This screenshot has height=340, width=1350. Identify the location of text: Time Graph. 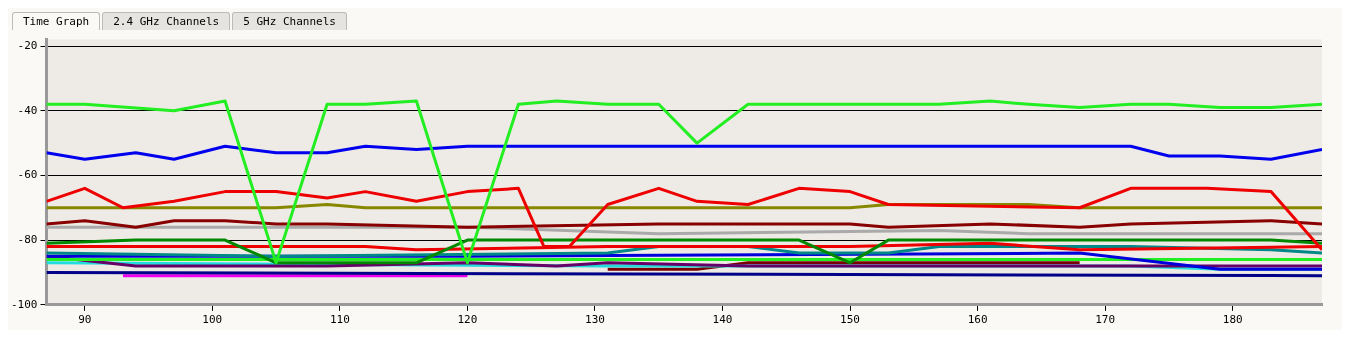
(56, 21).